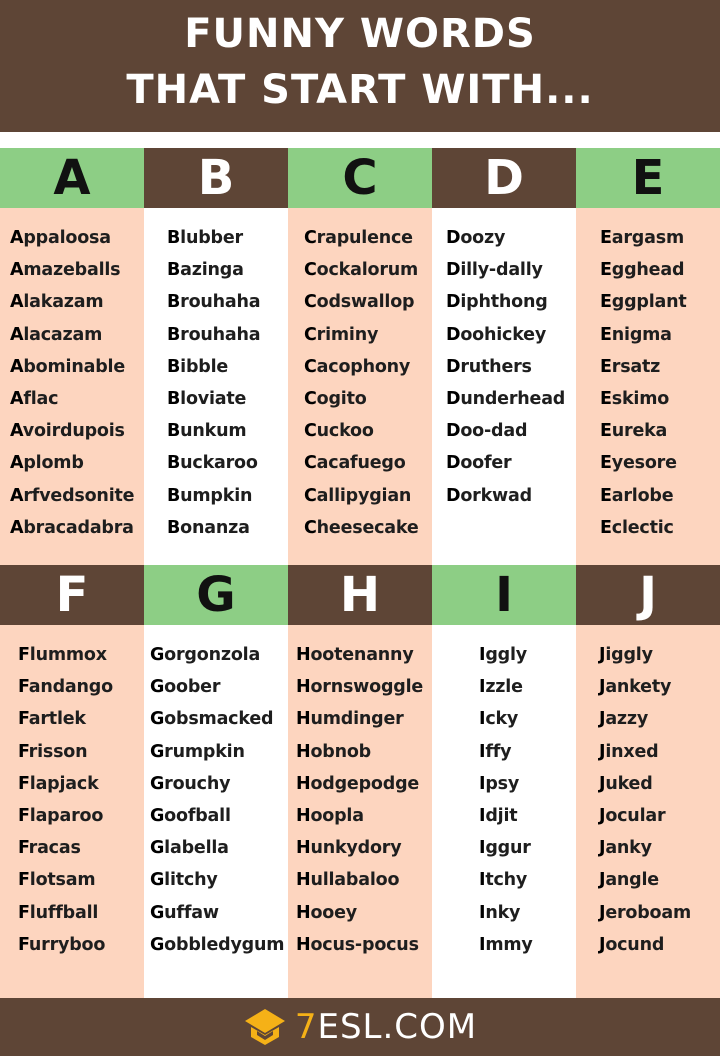  What do you see at coordinates (479, 463) in the screenshot?
I see `word-item: Doofer` at bounding box center [479, 463].